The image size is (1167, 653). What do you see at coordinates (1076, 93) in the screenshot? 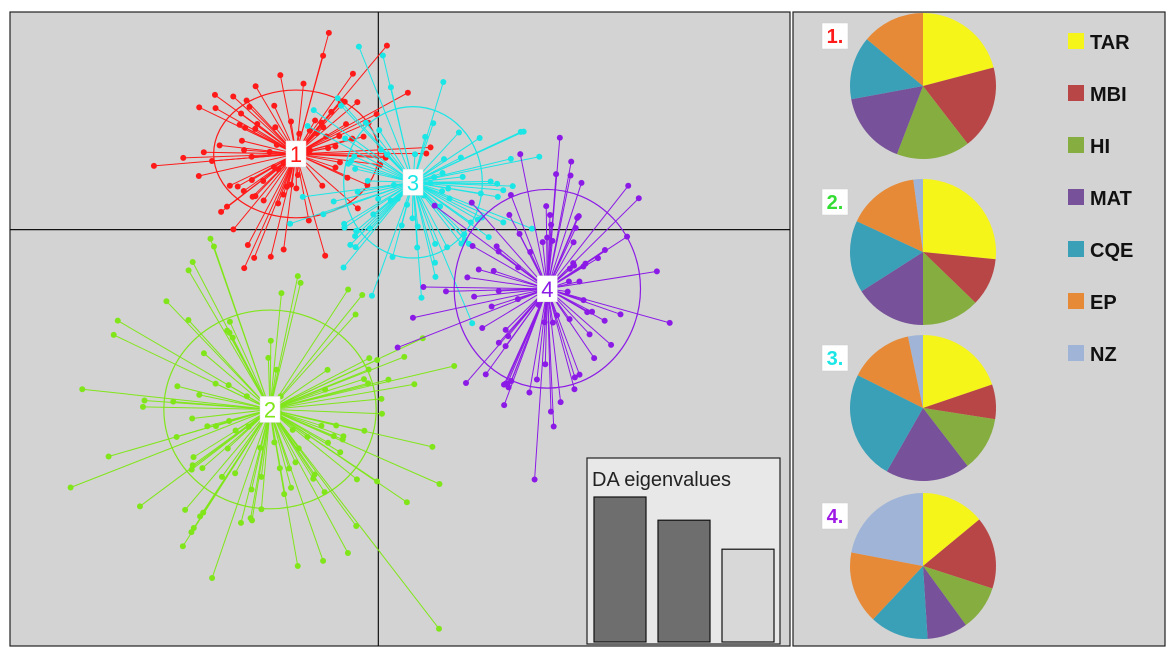
I see `legend-swatch` at bounding box center [1076, 93].